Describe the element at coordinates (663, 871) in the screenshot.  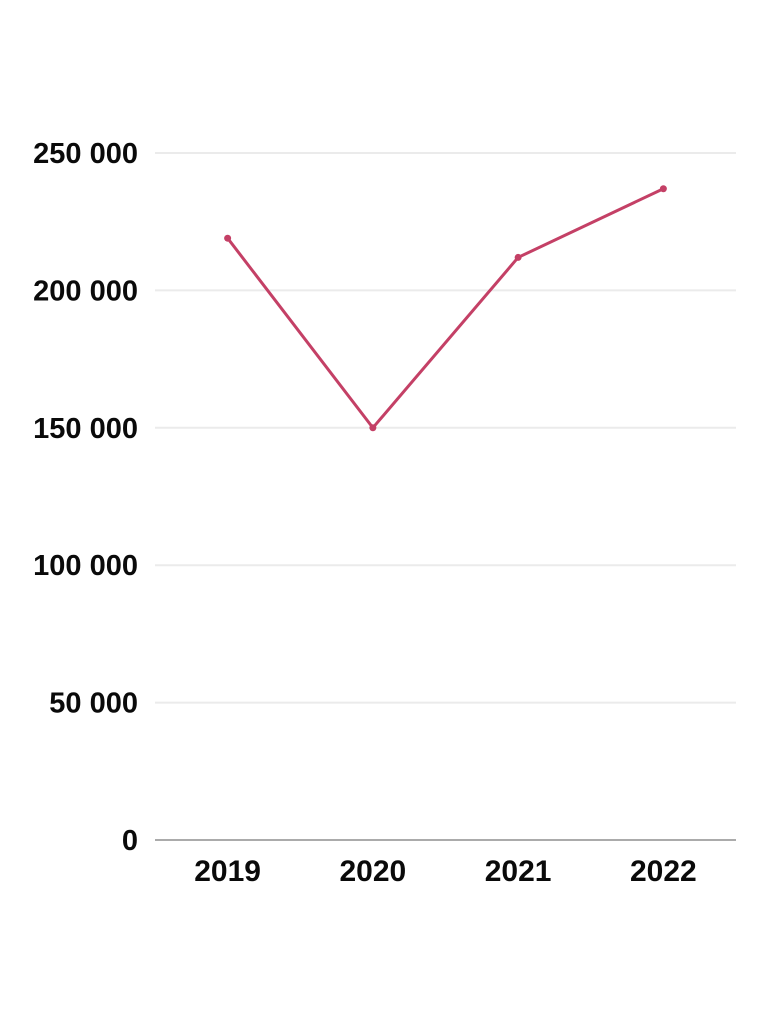
I see `x-axis-tick-label: 2022` at that location.